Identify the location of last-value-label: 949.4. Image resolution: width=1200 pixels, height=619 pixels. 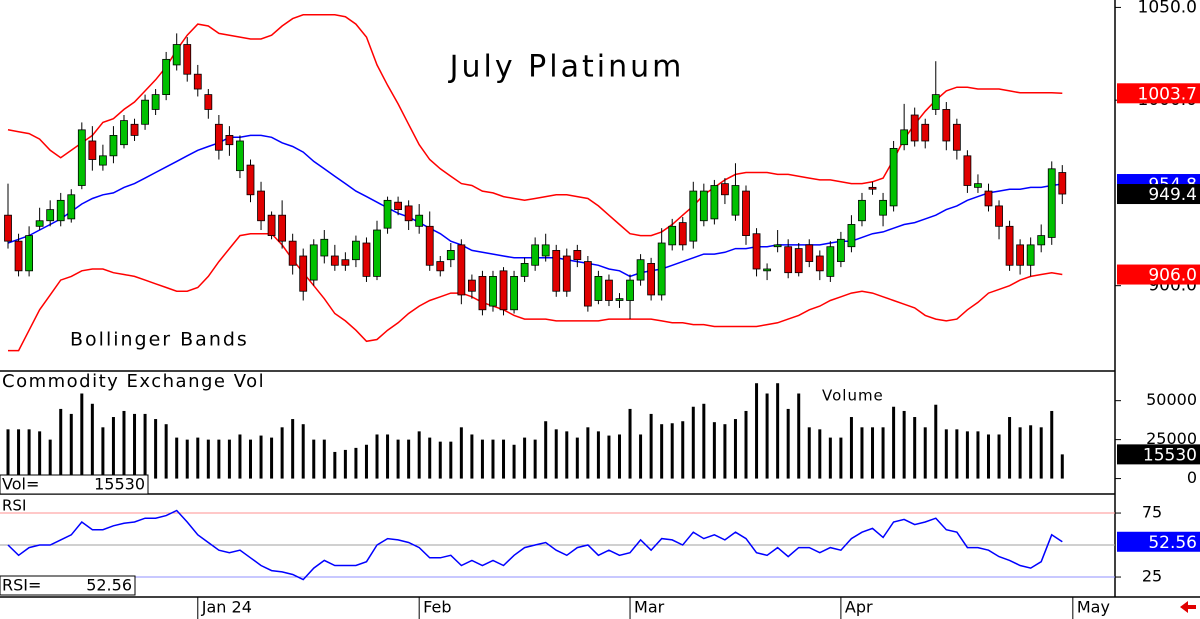
(1172, 195).